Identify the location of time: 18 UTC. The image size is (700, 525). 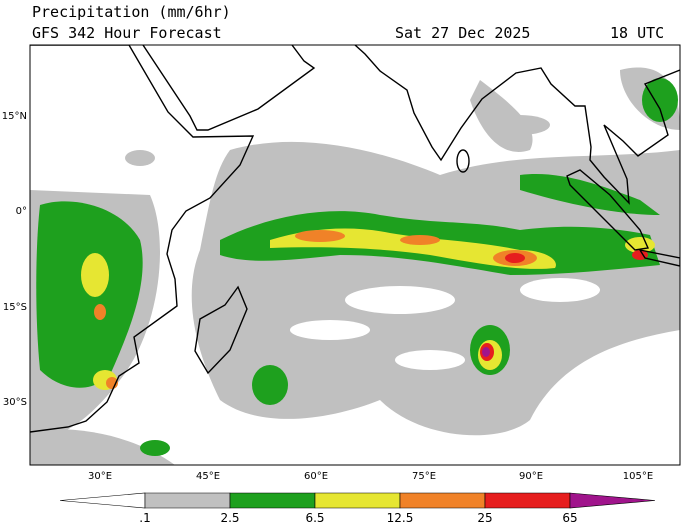
(637, 33).